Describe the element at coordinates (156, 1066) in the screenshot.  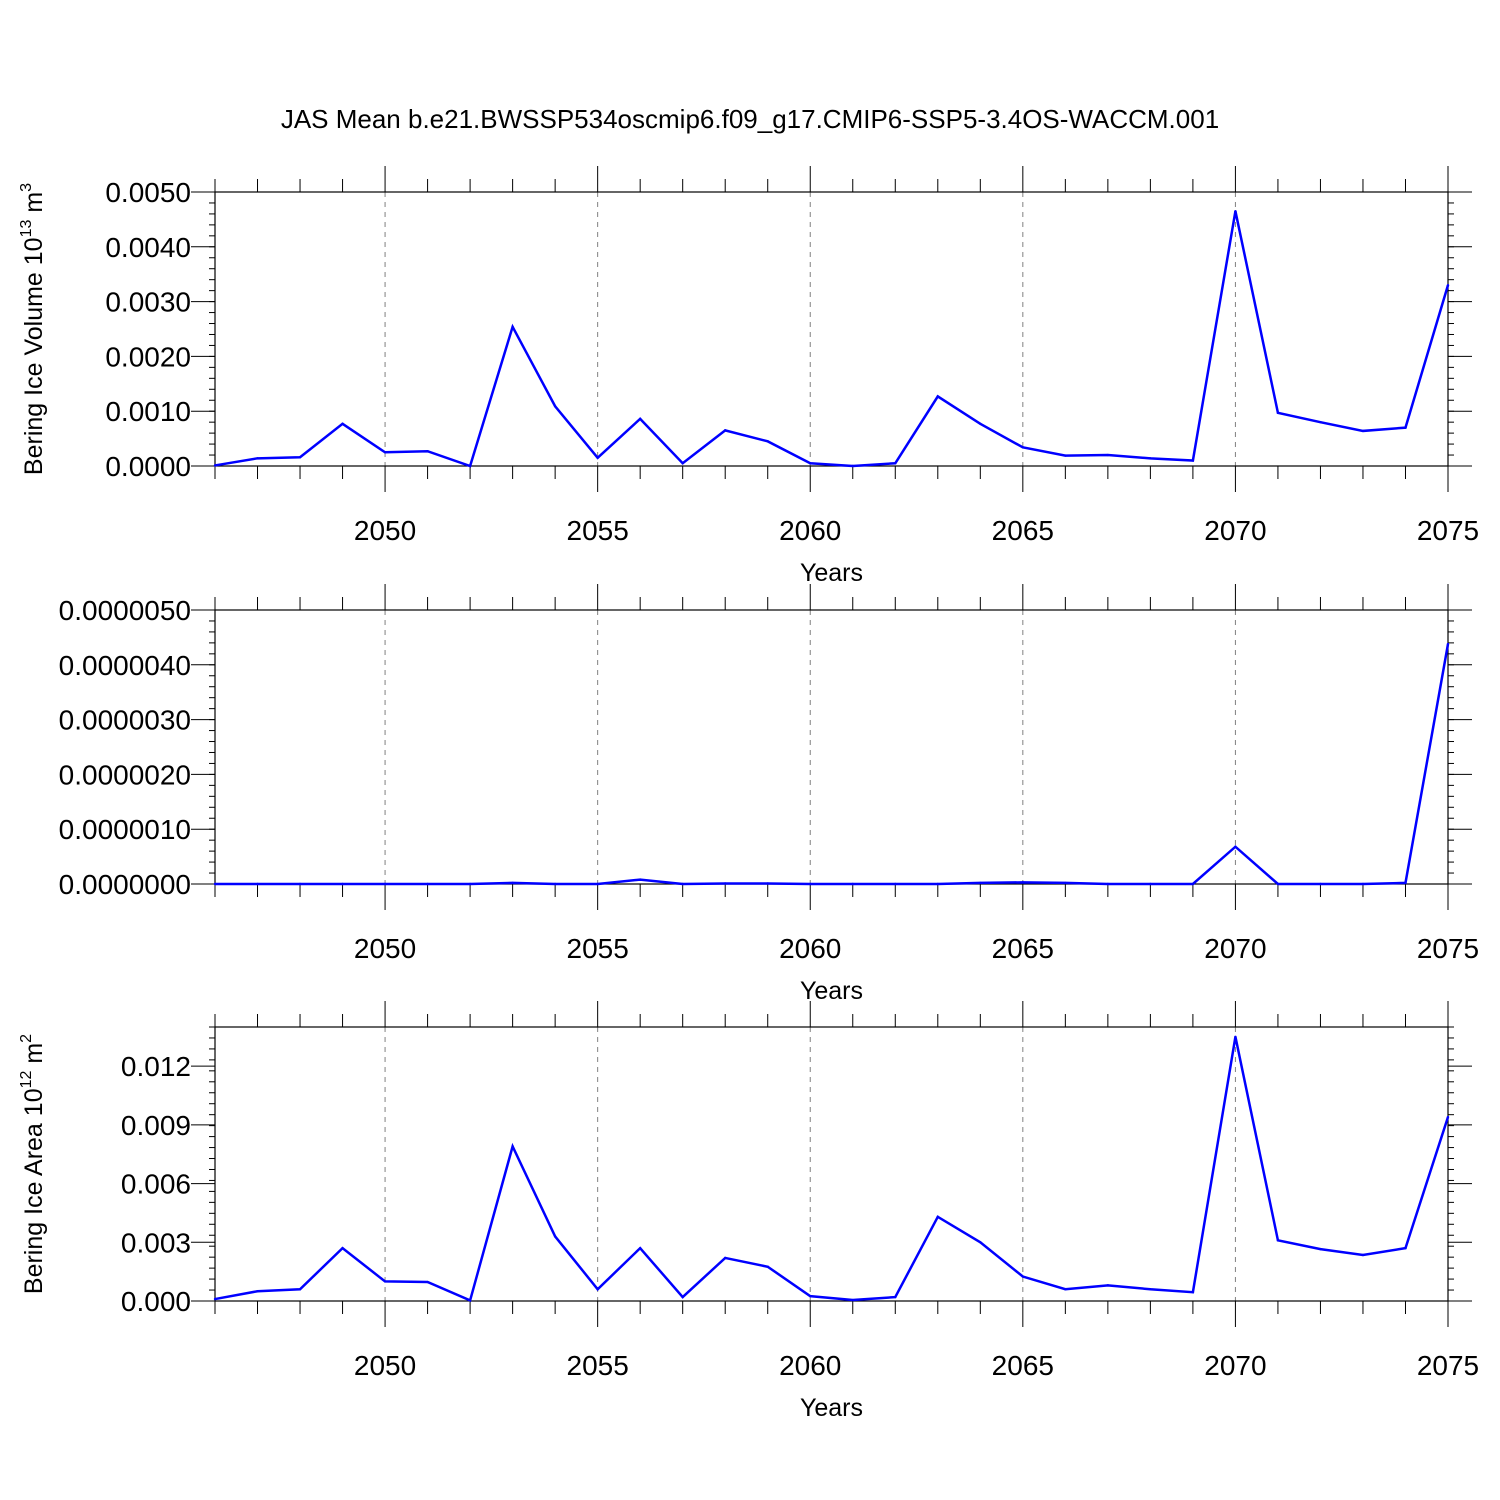
I see `y-tick-label: 0.012` at that location.